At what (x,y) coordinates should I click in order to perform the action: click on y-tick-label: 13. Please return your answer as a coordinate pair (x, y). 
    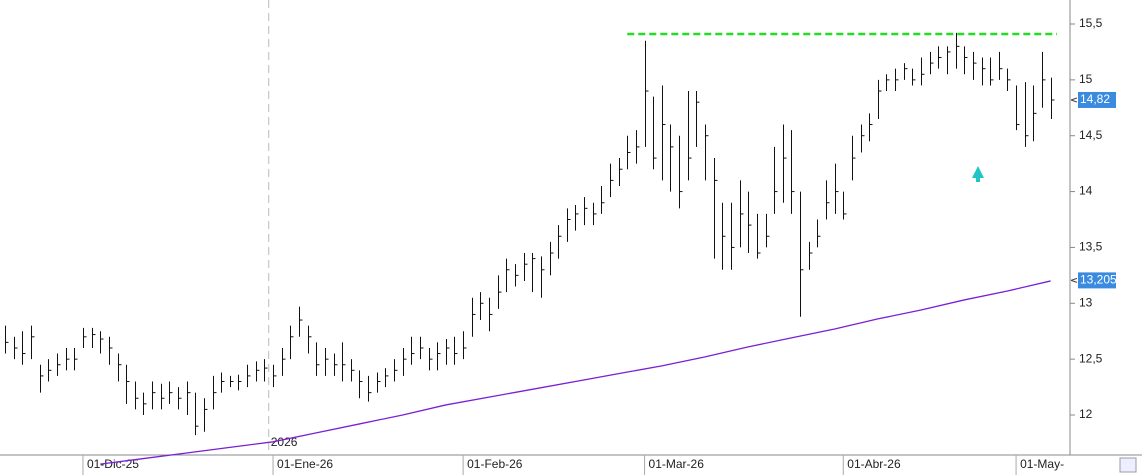
    Looking at the image, I should click on (1086, 302).